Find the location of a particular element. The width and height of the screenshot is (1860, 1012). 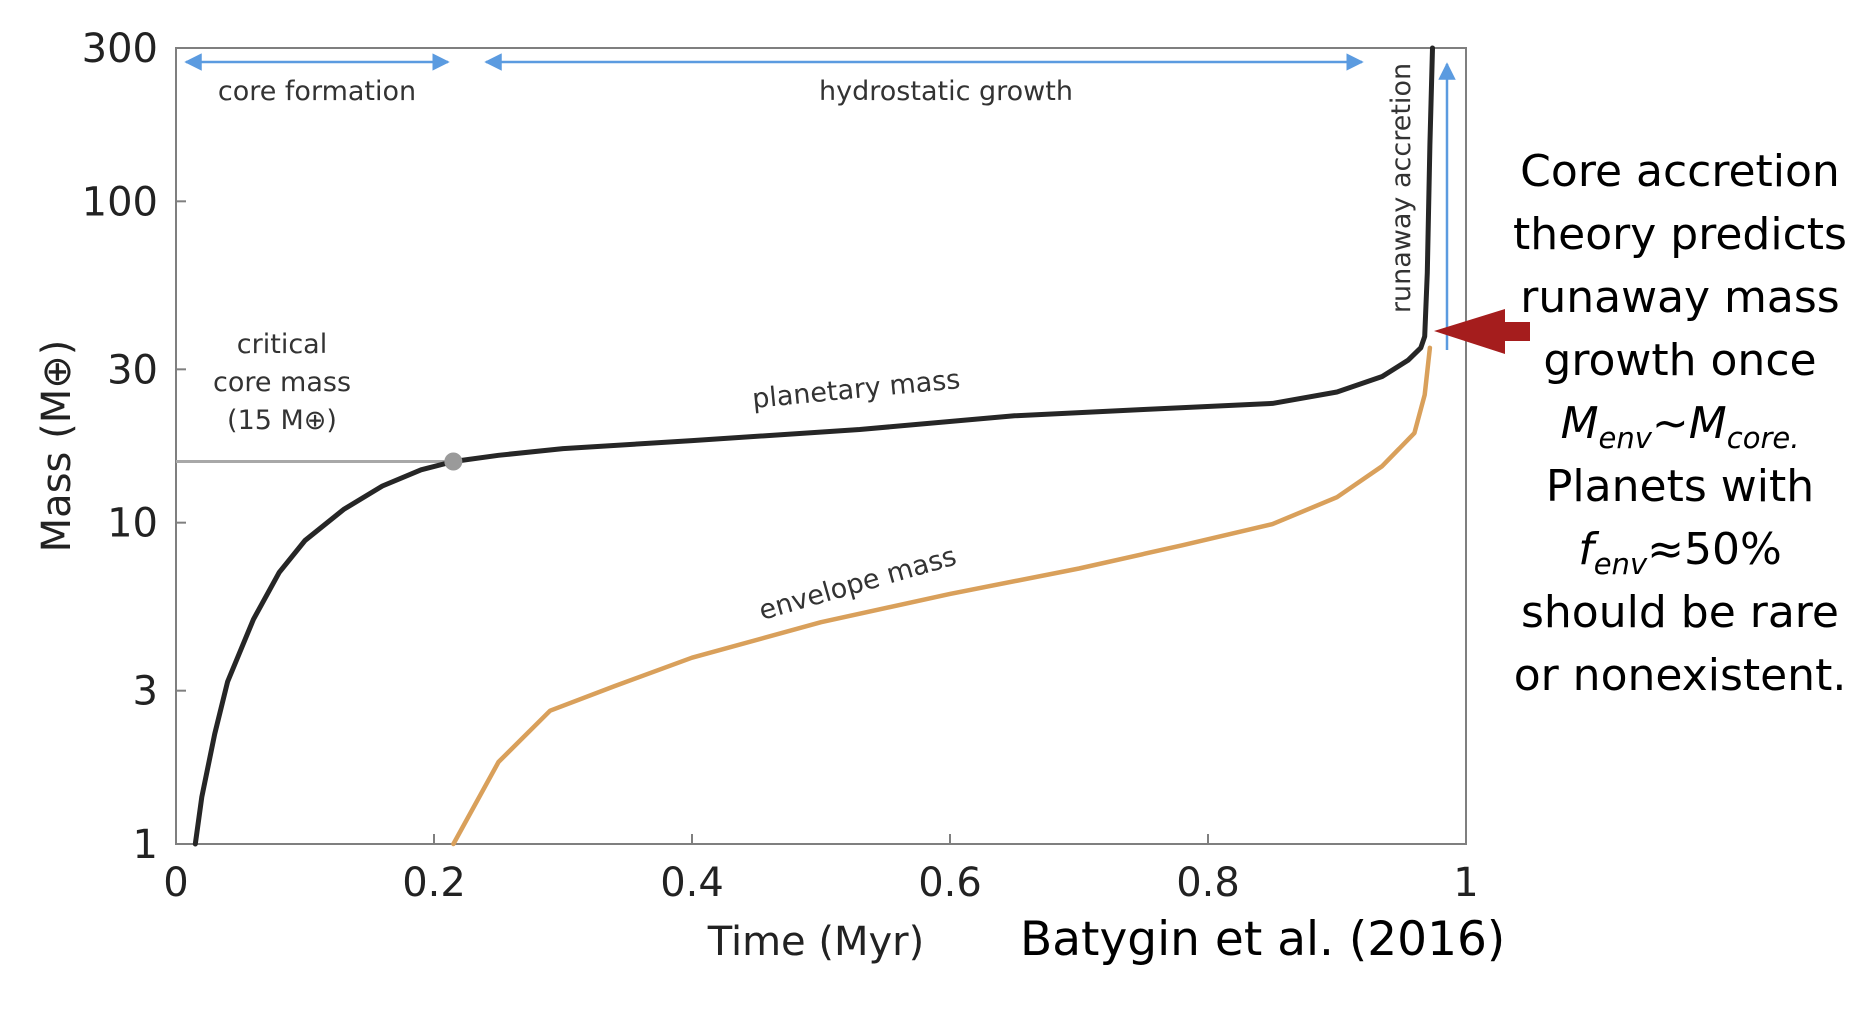

m-core-symbol: M is located at coordinates (1707, 423).